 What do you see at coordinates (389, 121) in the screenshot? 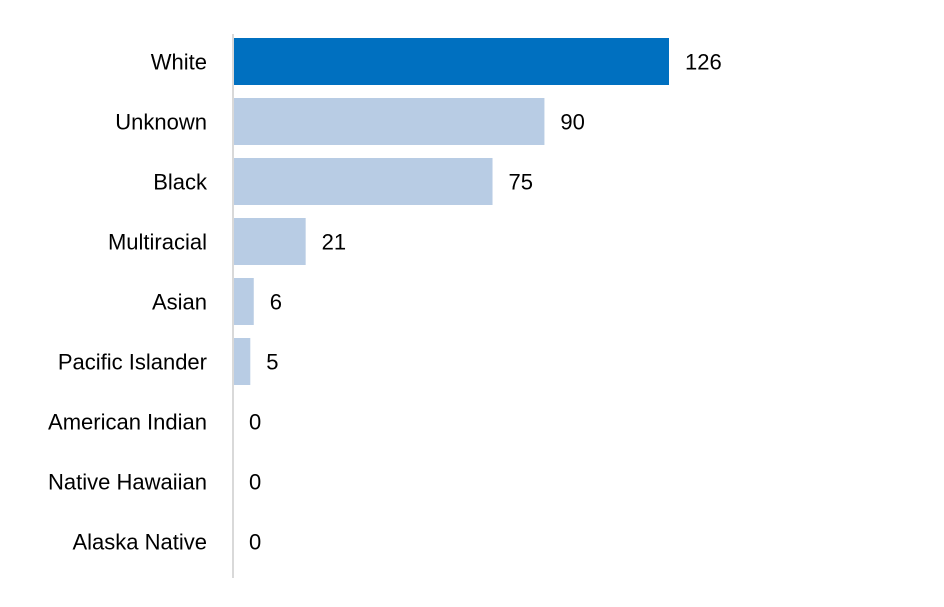
I see `bar-unknown` at bounding box center [389, 121].